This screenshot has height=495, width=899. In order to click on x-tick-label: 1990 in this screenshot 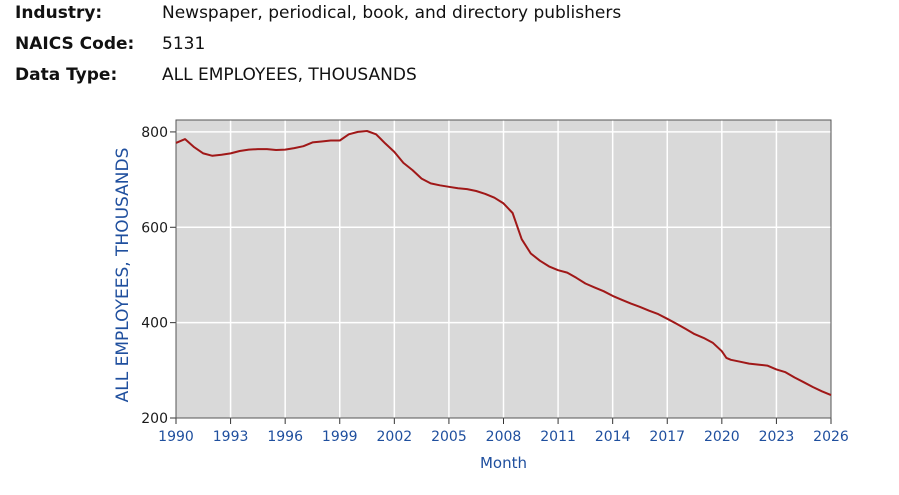, I will do `click(176, 437)`.